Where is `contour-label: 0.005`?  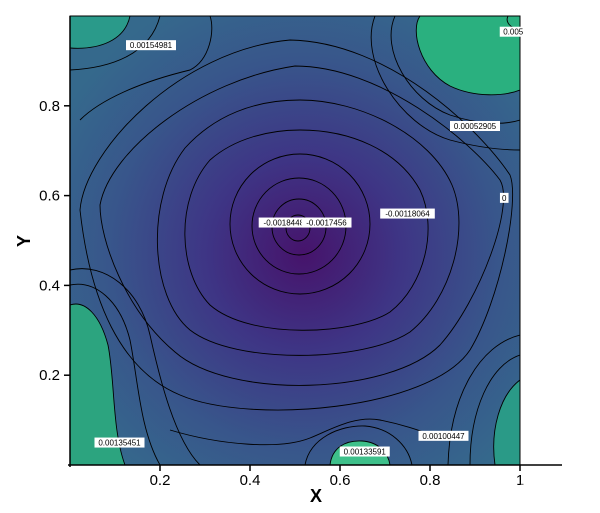
contour-label: 0.005 is located at coordinates (513, 32).